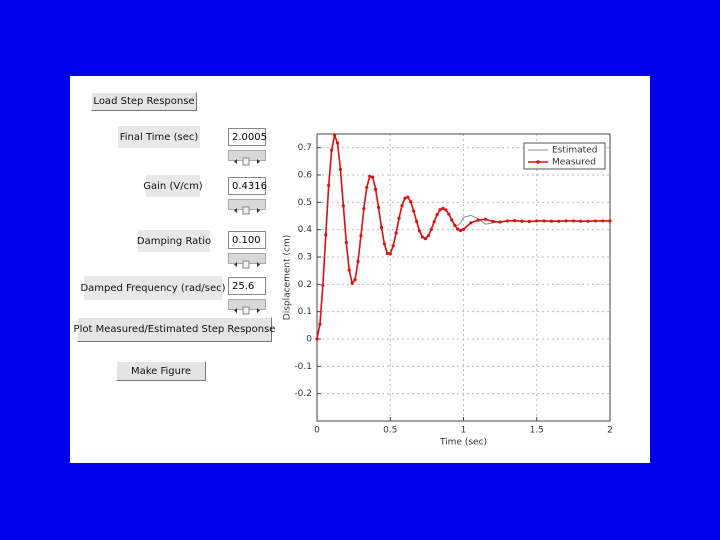  I want to click on param-field: 25.6, so click(247, 286).